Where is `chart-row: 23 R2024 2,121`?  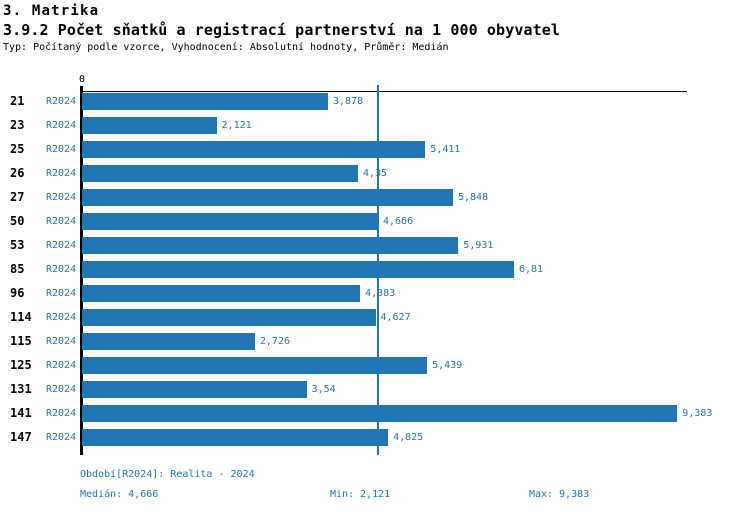 chart-row: 23 R2024 2,121 is located at coordinates (375, 125).